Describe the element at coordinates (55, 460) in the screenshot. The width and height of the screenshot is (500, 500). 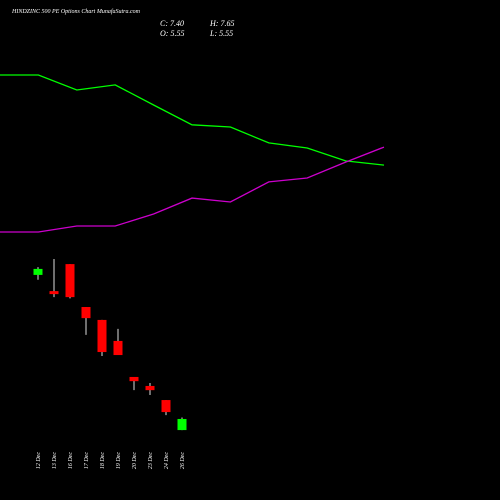
I see `x-tick-label: 13 Dec` at that location.